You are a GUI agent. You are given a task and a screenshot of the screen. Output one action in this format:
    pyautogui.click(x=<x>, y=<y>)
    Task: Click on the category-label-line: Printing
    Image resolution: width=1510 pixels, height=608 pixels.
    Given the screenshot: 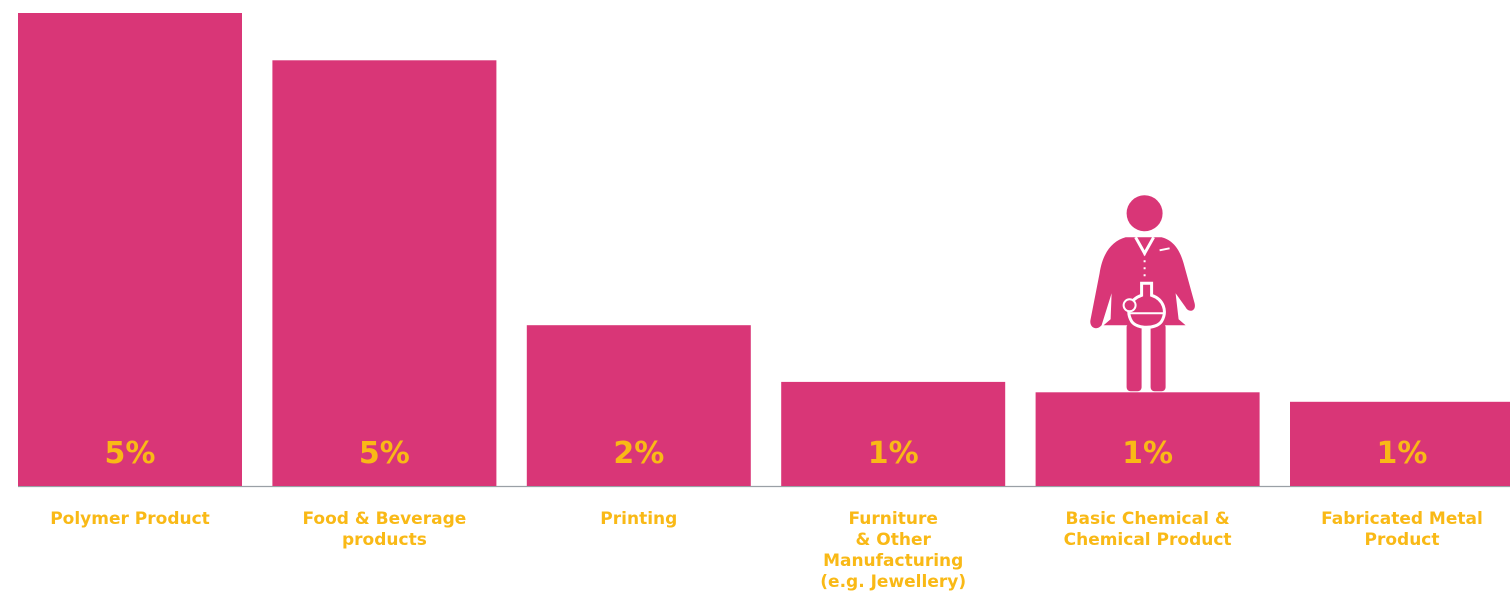 What is the action you would take?
    pyautogui.click(x=638, y=519)
    